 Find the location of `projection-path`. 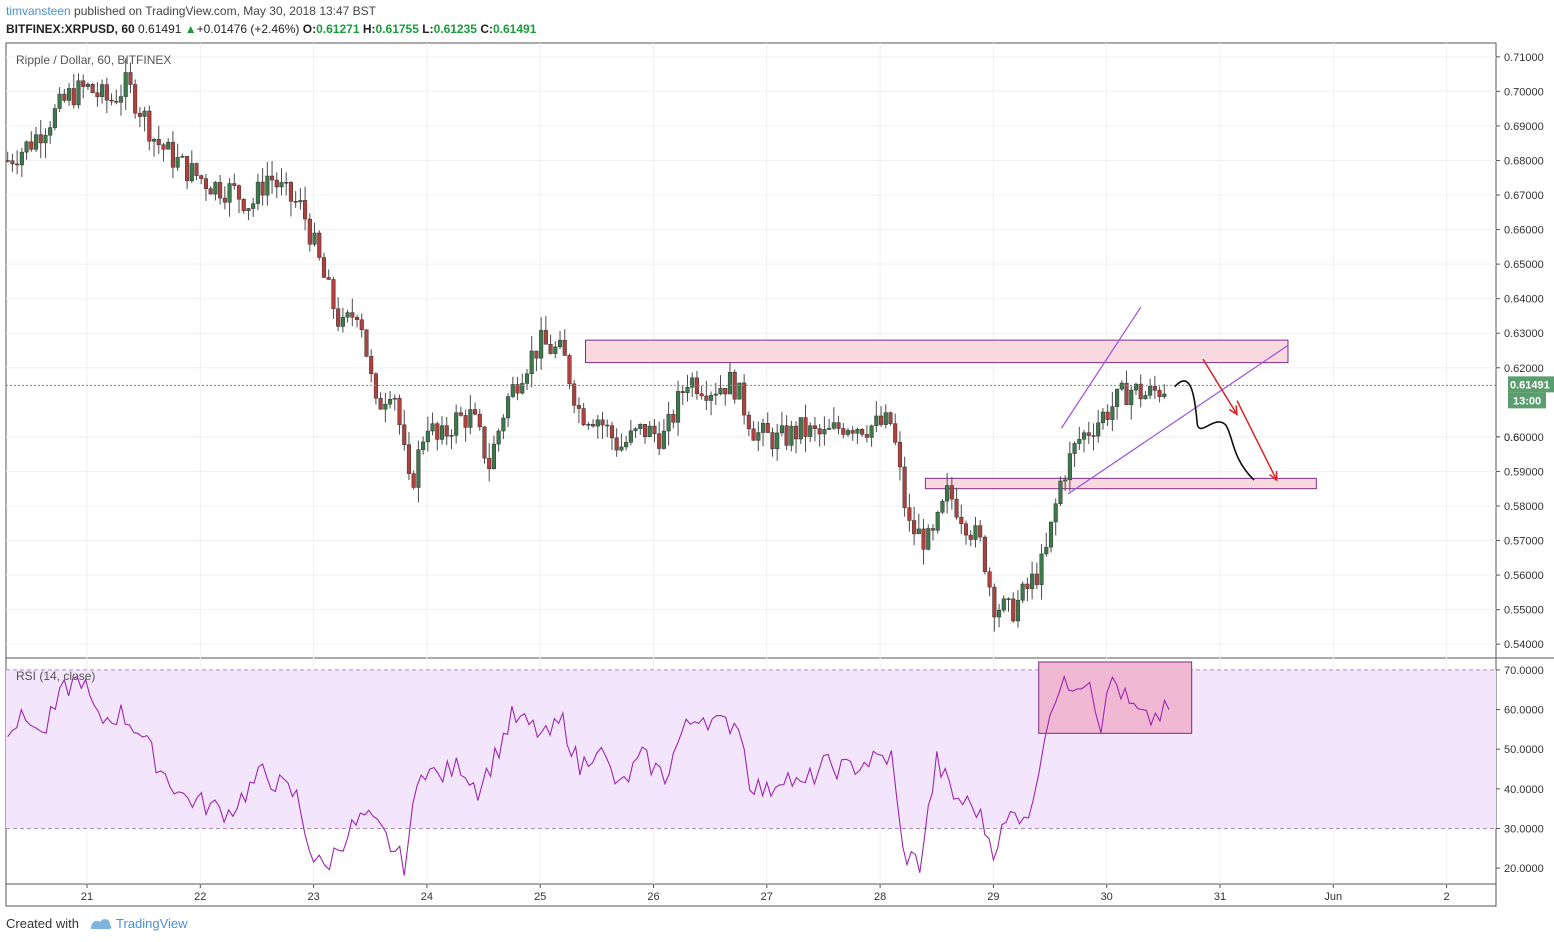

projection-path is located at coordinates (1214, 430).